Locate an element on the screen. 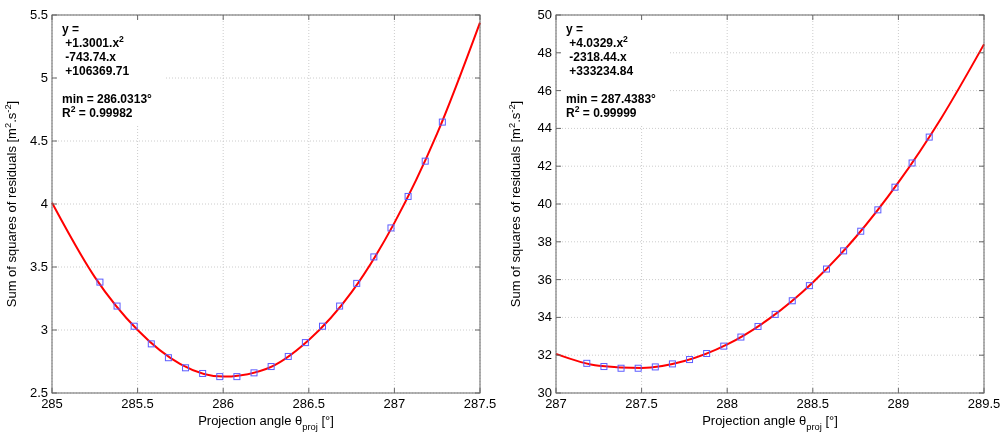  y-tick-label: 4 is located at coordinates (44, 203).